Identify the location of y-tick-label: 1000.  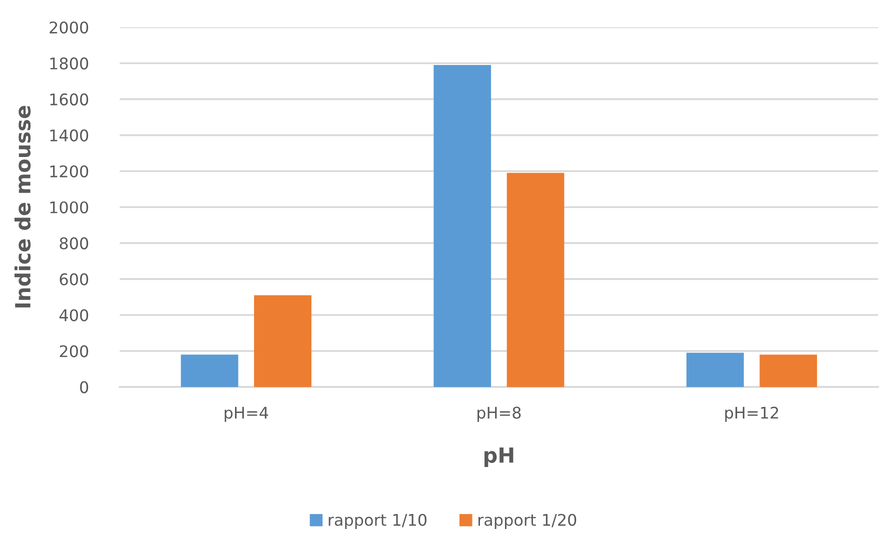
(69, 207).